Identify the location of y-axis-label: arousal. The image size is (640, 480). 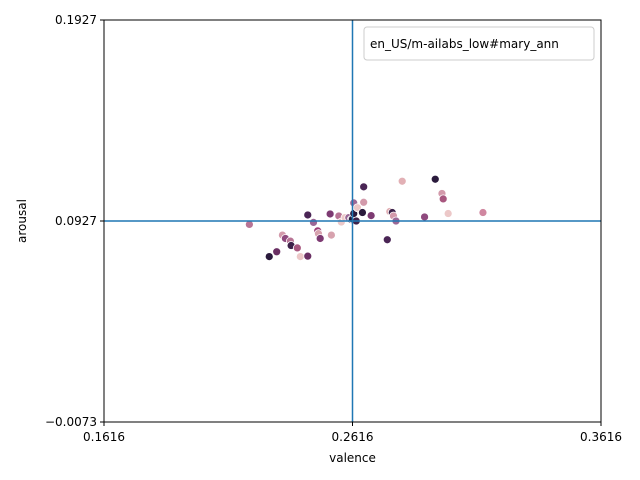
(22, 221).